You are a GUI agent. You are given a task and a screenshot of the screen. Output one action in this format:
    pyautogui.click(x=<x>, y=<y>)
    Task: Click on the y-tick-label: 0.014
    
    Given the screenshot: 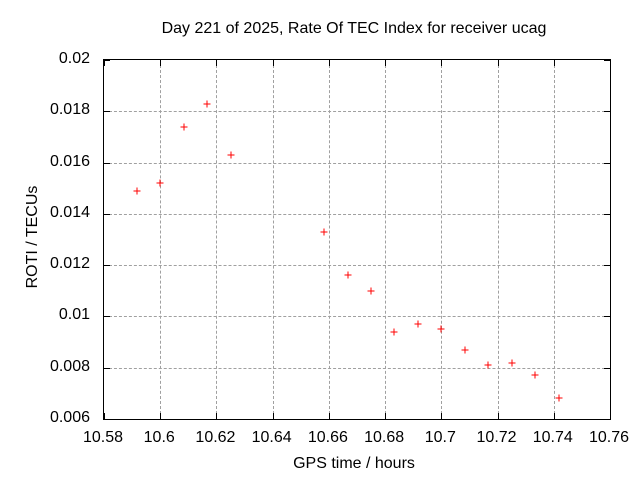 What is the action you would take?
    pyautogui.click(x=69, y=212)
    